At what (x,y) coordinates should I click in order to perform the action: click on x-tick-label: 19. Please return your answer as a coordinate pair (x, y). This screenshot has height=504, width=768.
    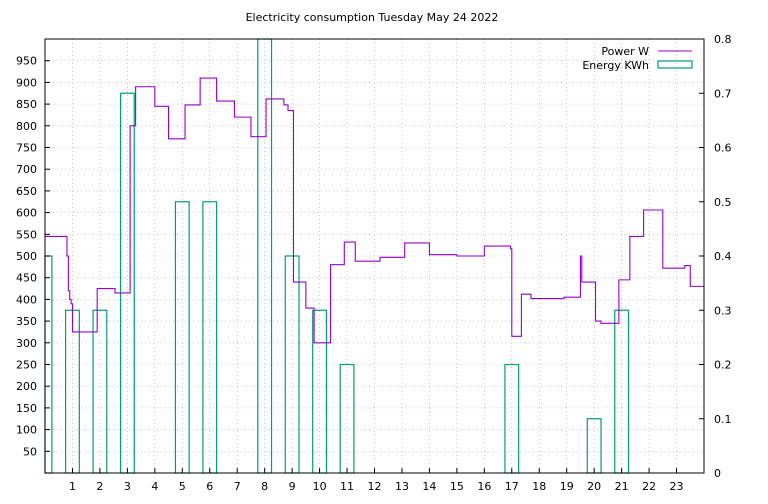
    Looking at the image, I should click on (567, 486).